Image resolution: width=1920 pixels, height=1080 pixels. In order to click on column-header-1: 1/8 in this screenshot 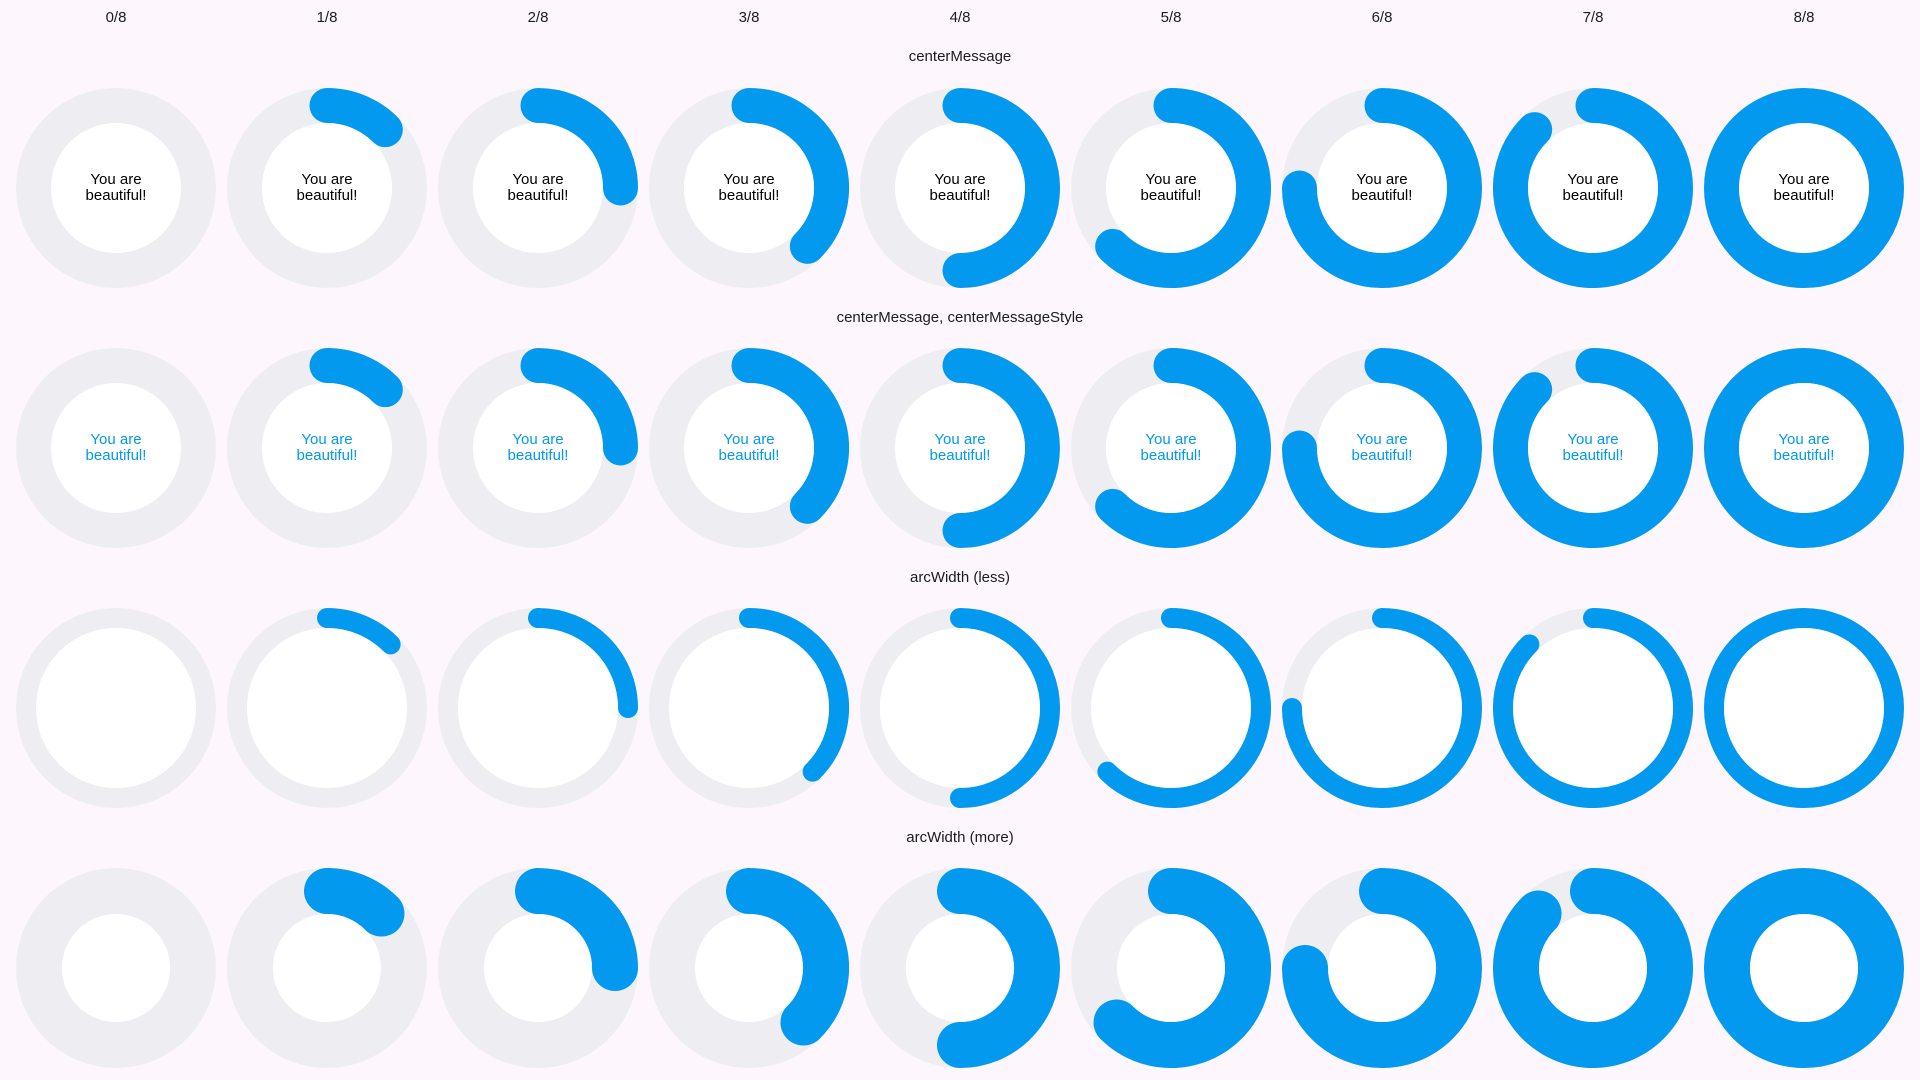, I will do `click(327, 17)`.